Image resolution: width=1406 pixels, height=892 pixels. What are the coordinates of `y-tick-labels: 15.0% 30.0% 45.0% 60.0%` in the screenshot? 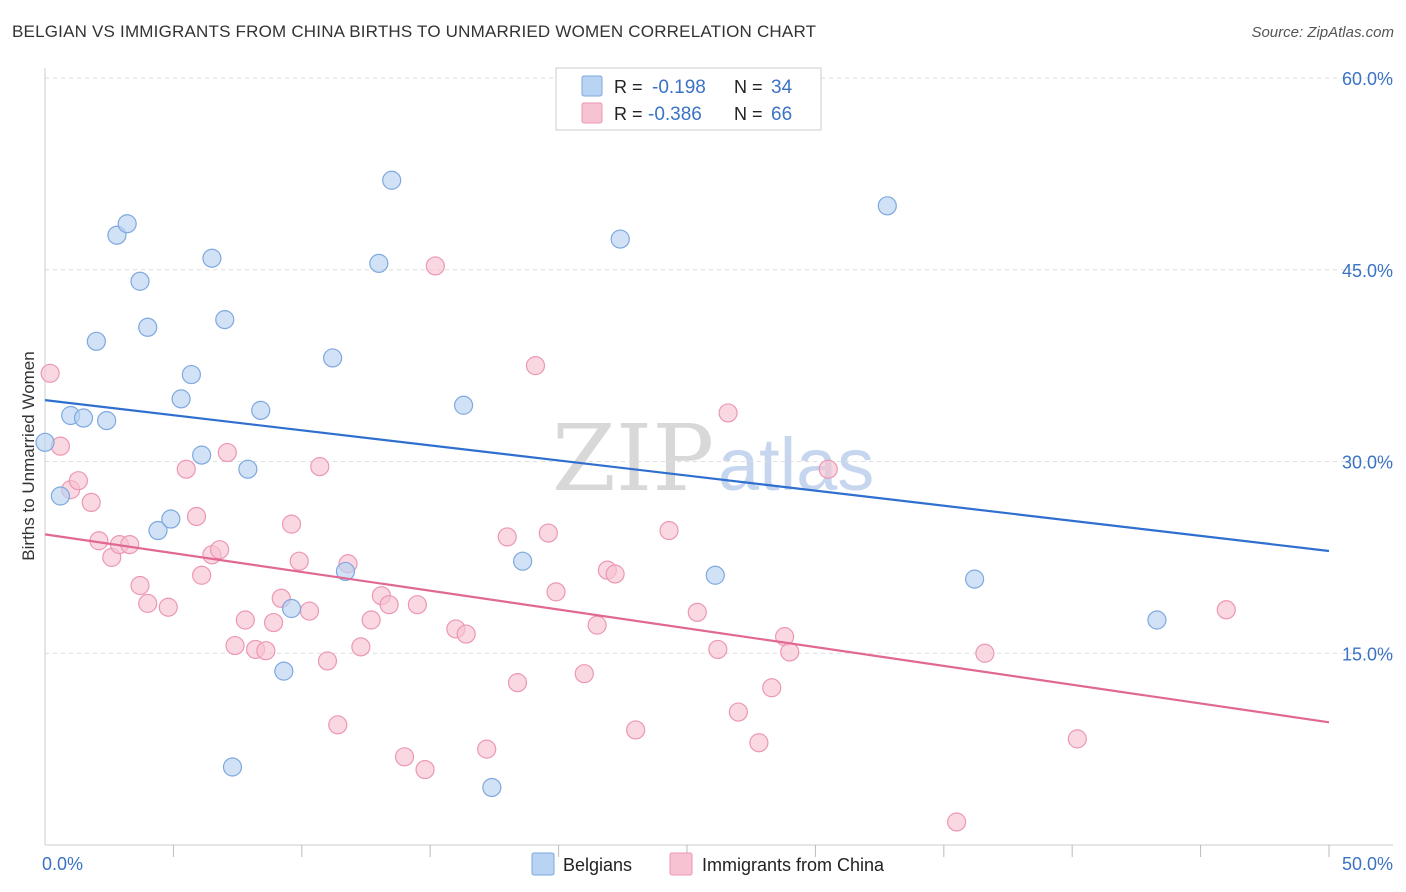 It's located at (1367, 366).